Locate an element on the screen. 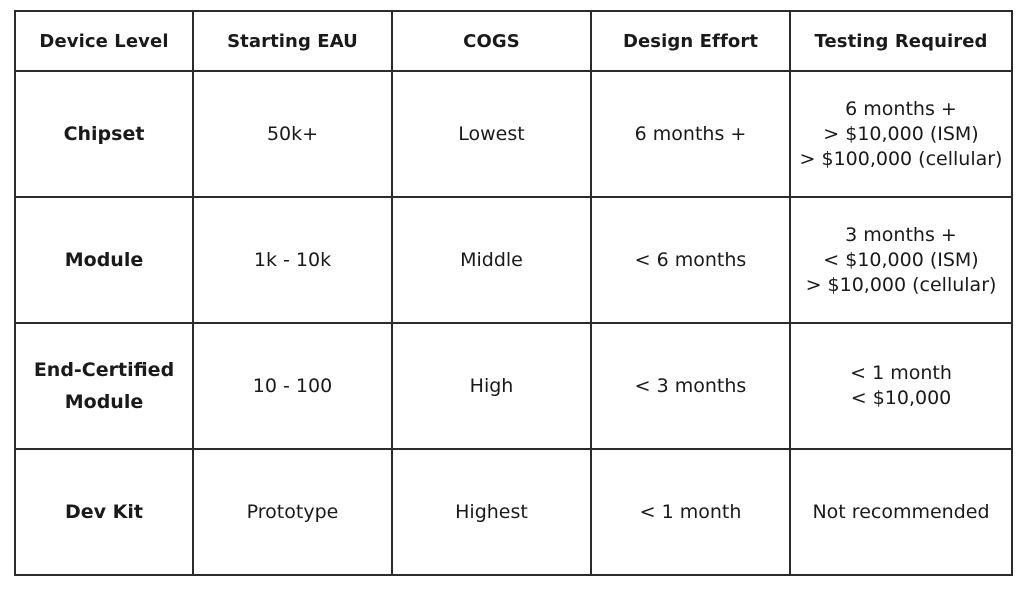 The width and height of the screenshot is (1024, 590). testing-line: 6 months + is located at coordinates (901, 108).